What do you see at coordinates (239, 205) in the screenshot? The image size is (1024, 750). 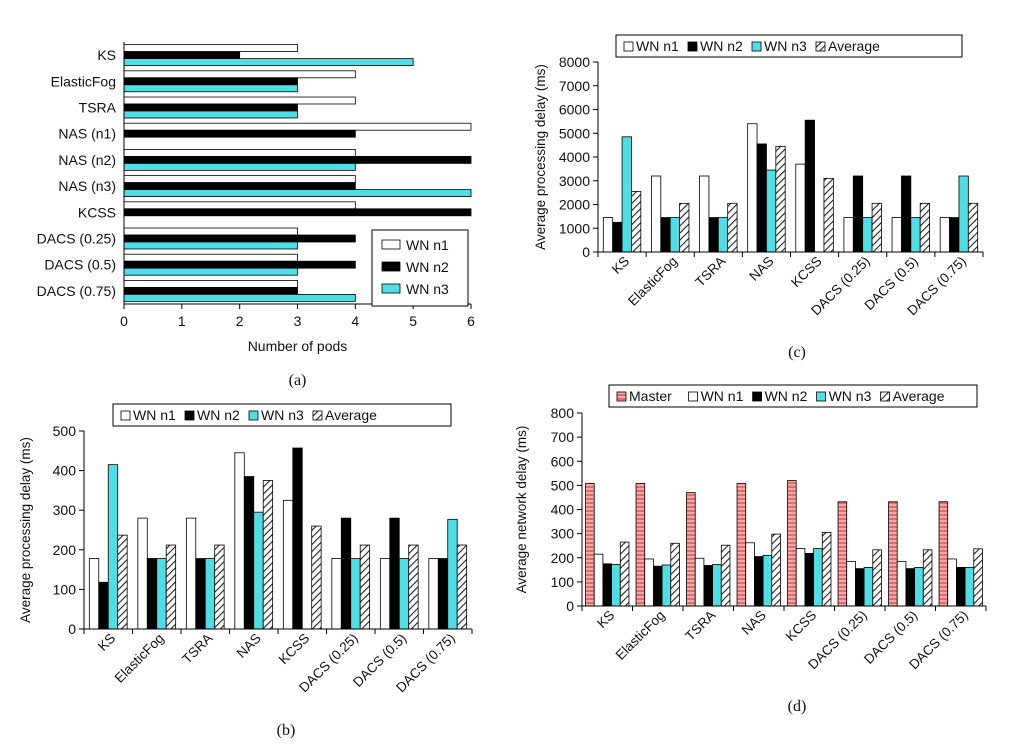 I see `bar-kcss-wn-n1` at bounding box center [239, 205].